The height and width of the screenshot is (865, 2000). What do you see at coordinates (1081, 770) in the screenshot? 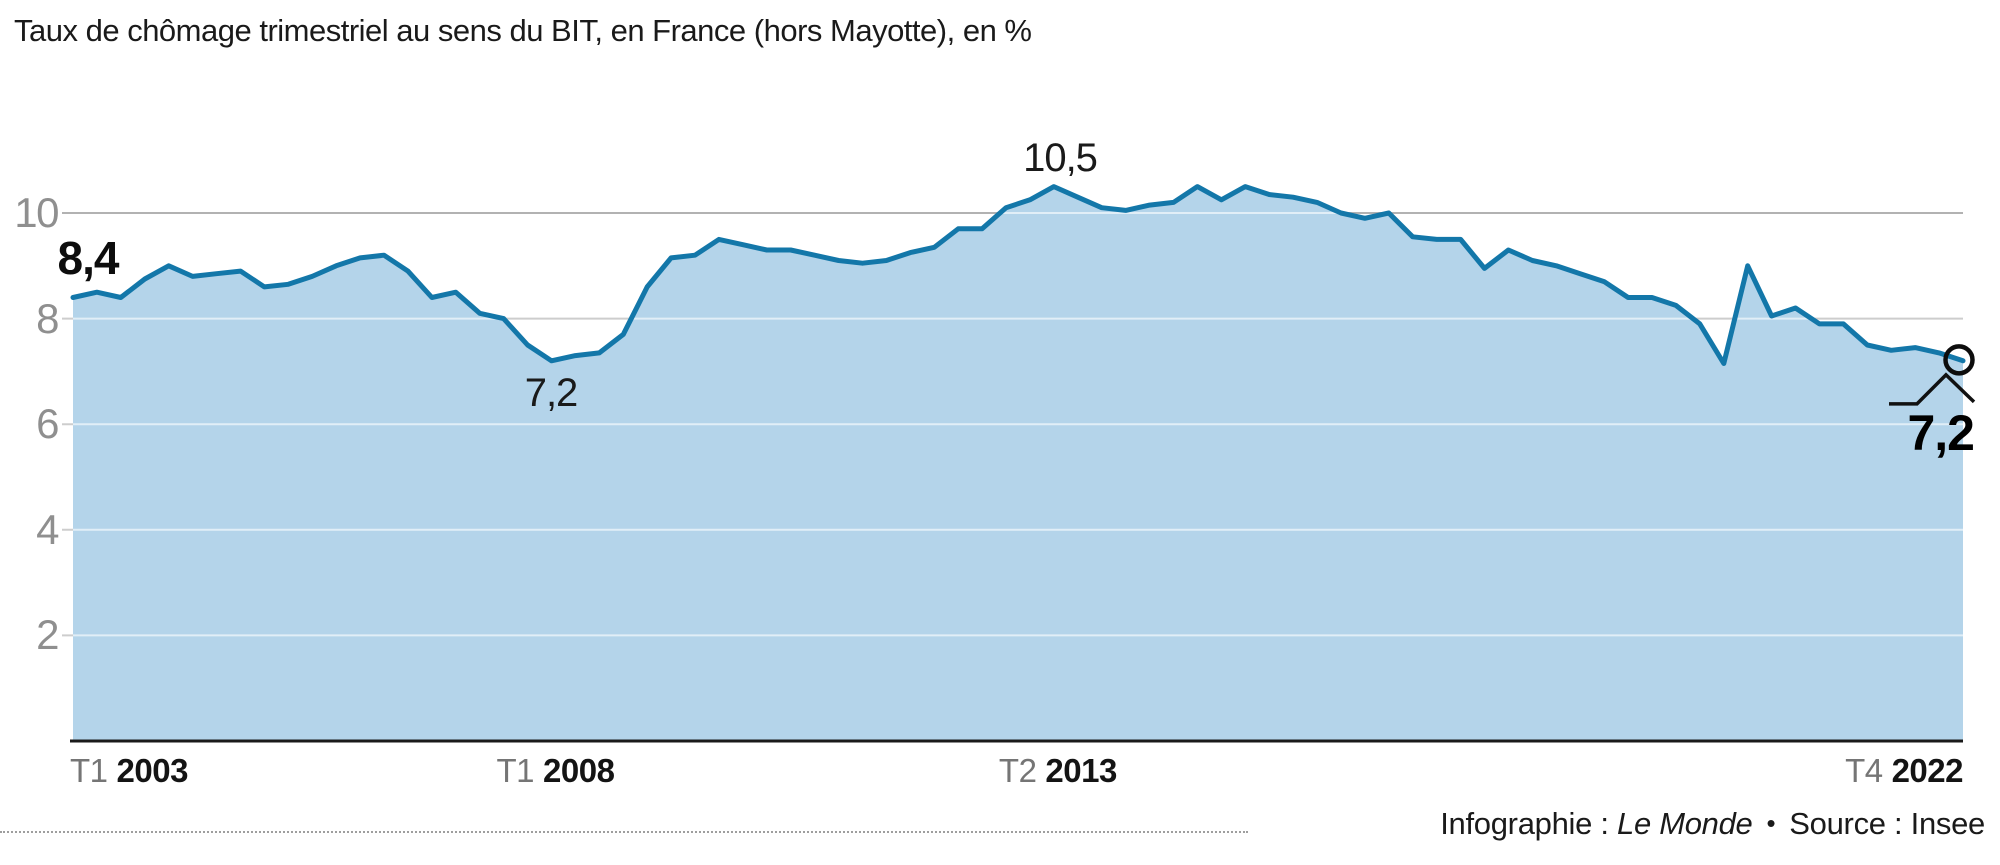
I see `x-tick-year: 2013` at bounding box center [1081, 770].